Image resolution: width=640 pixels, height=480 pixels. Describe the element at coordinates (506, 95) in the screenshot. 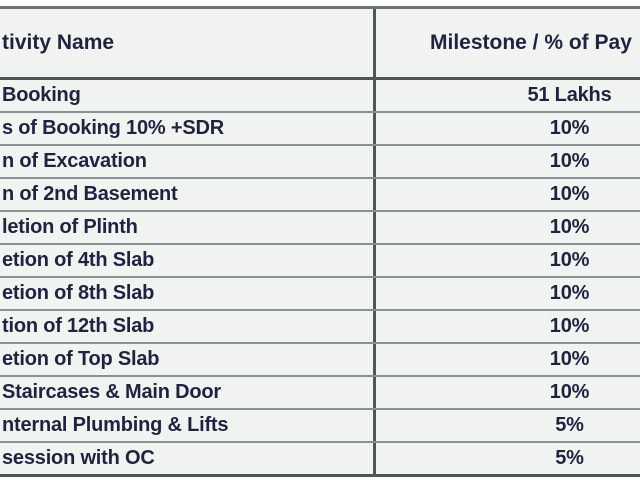

I see `milestone-cell: 51 Lakhs` at that location.